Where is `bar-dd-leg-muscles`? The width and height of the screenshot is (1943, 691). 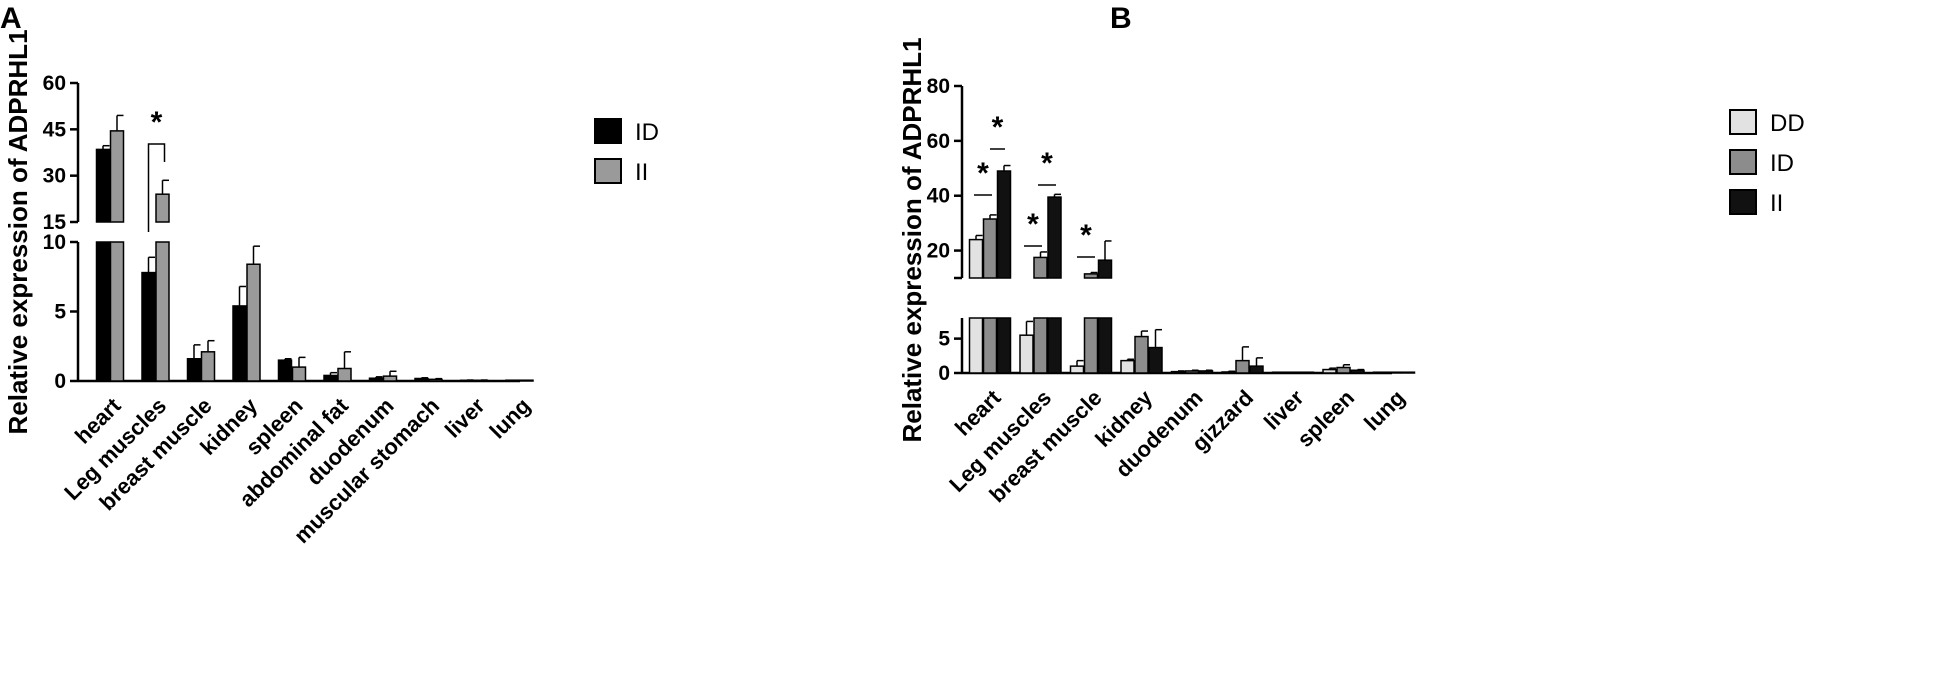 bar-dd-leg-muscles is located at coordinates (1026, 354).